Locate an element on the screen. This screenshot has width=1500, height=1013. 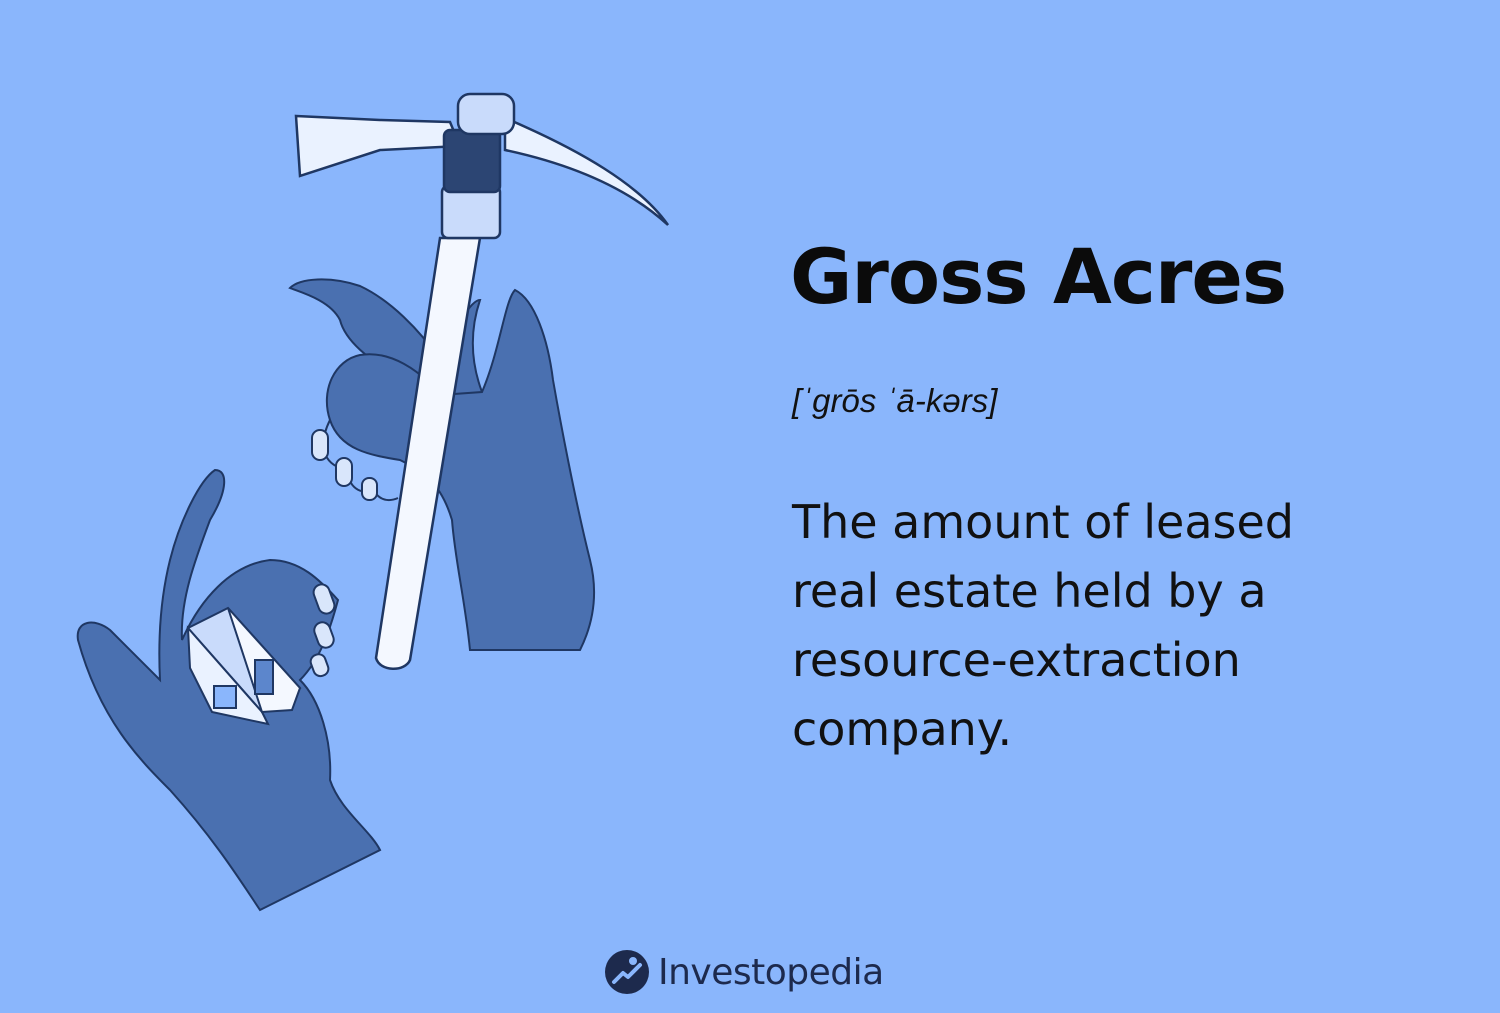
brand-footer: Investopedia is located at coordinates (744, 972).